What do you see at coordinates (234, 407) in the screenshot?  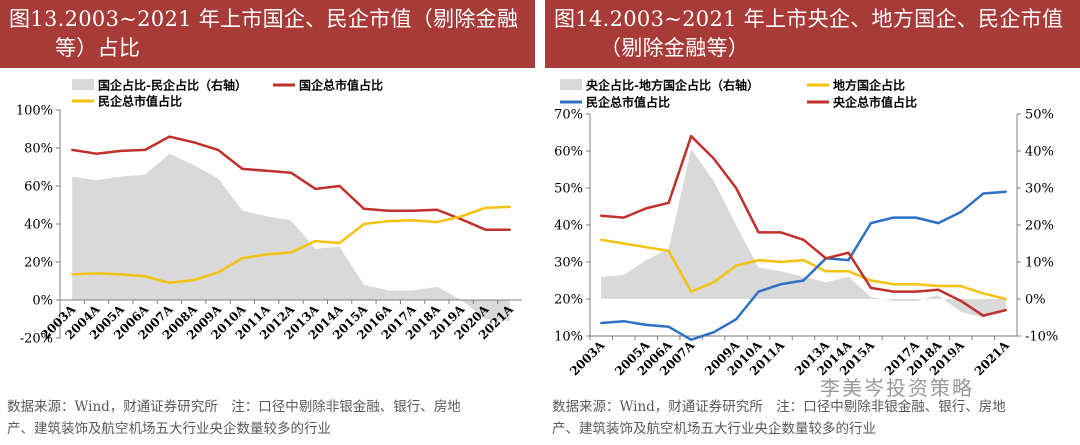 I see `figure-13-note-line1: 数据来源：Wind，财通证券研究所 注：口径中剔除非银金融、银行、房地` at bounding box center [234, 407].